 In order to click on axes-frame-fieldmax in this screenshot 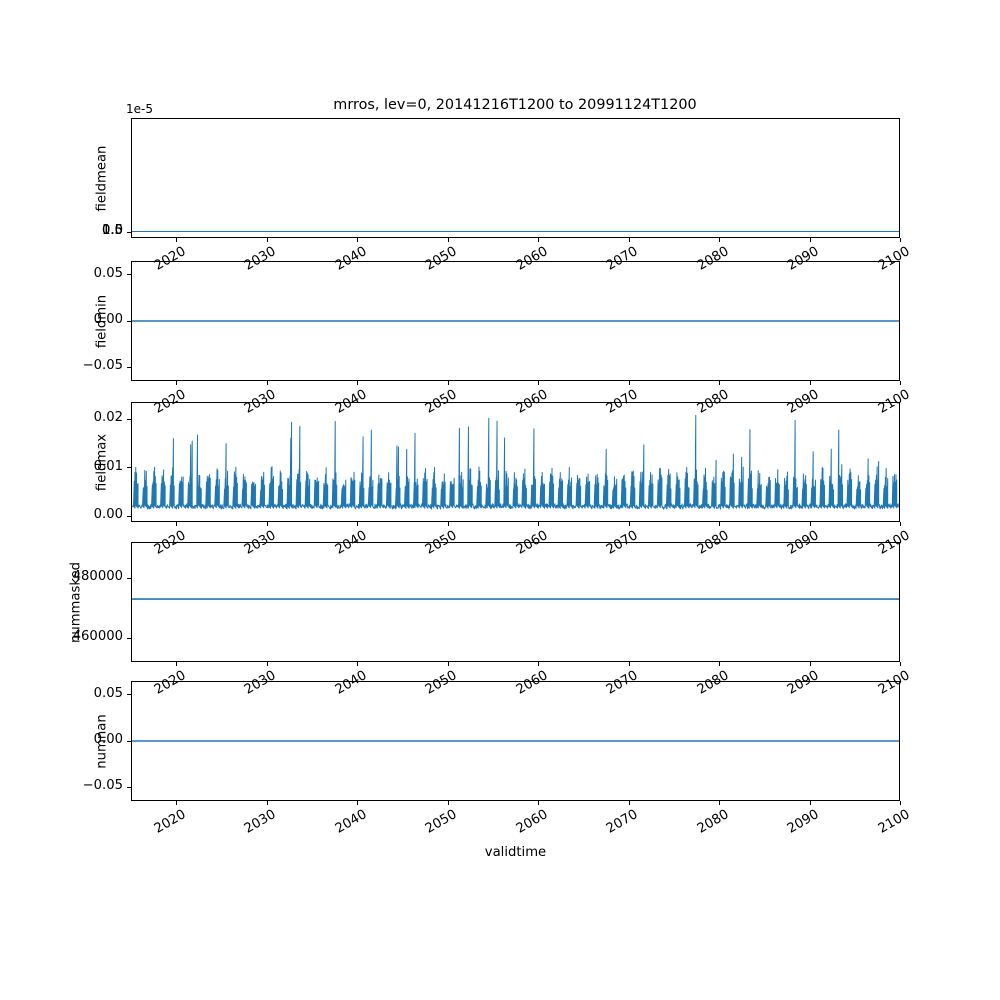, I will do `click(515, 462)`.